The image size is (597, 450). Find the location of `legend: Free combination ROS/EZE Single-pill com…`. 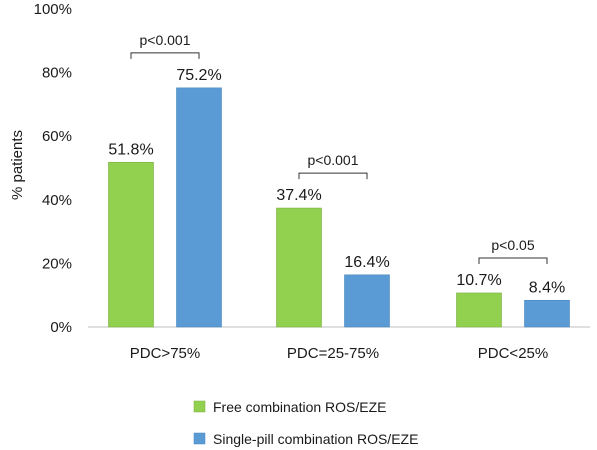

legend: Free combination ROS/EZE Single-pill com… is located at coordinates (305, 423).